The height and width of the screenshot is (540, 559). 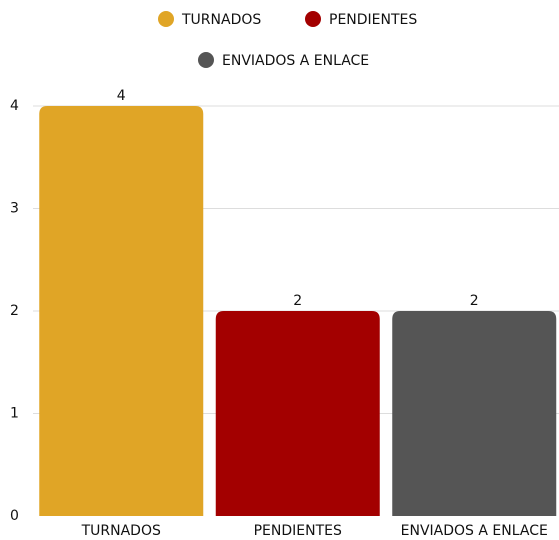 I want to click on x-tick-label: PENDIENTES, so click(x=298, y=531).